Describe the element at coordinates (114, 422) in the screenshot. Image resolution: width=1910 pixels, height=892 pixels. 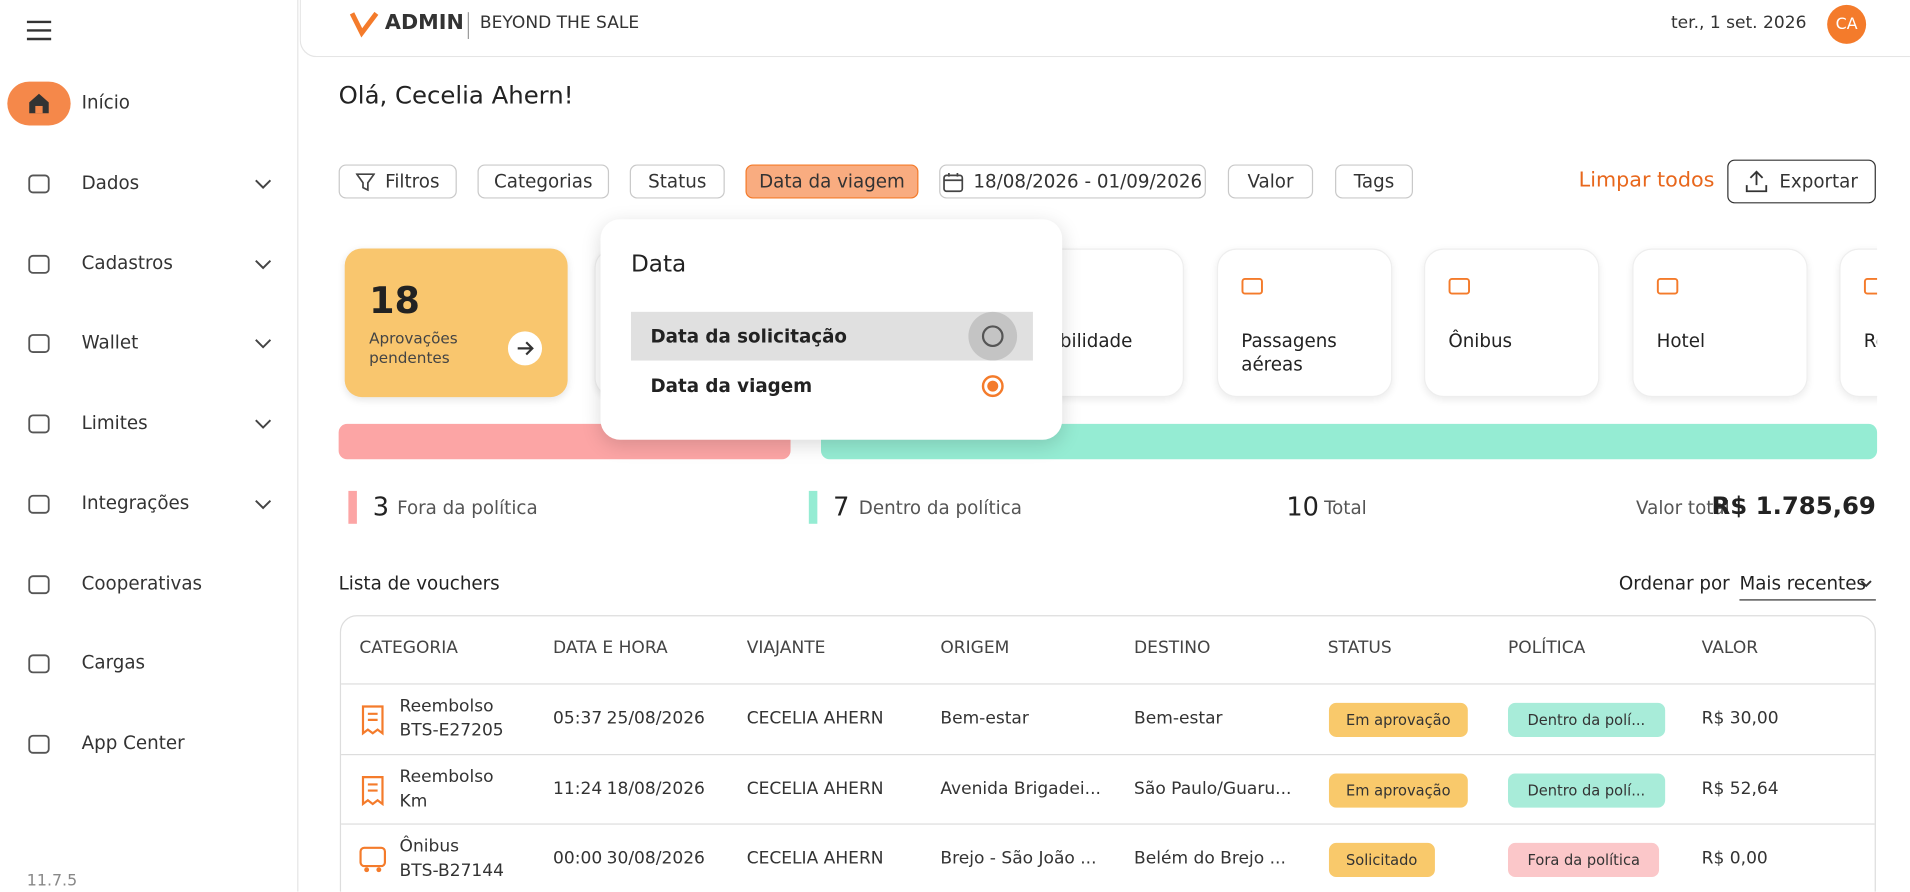
I see `nav-item: Limites` at that location.